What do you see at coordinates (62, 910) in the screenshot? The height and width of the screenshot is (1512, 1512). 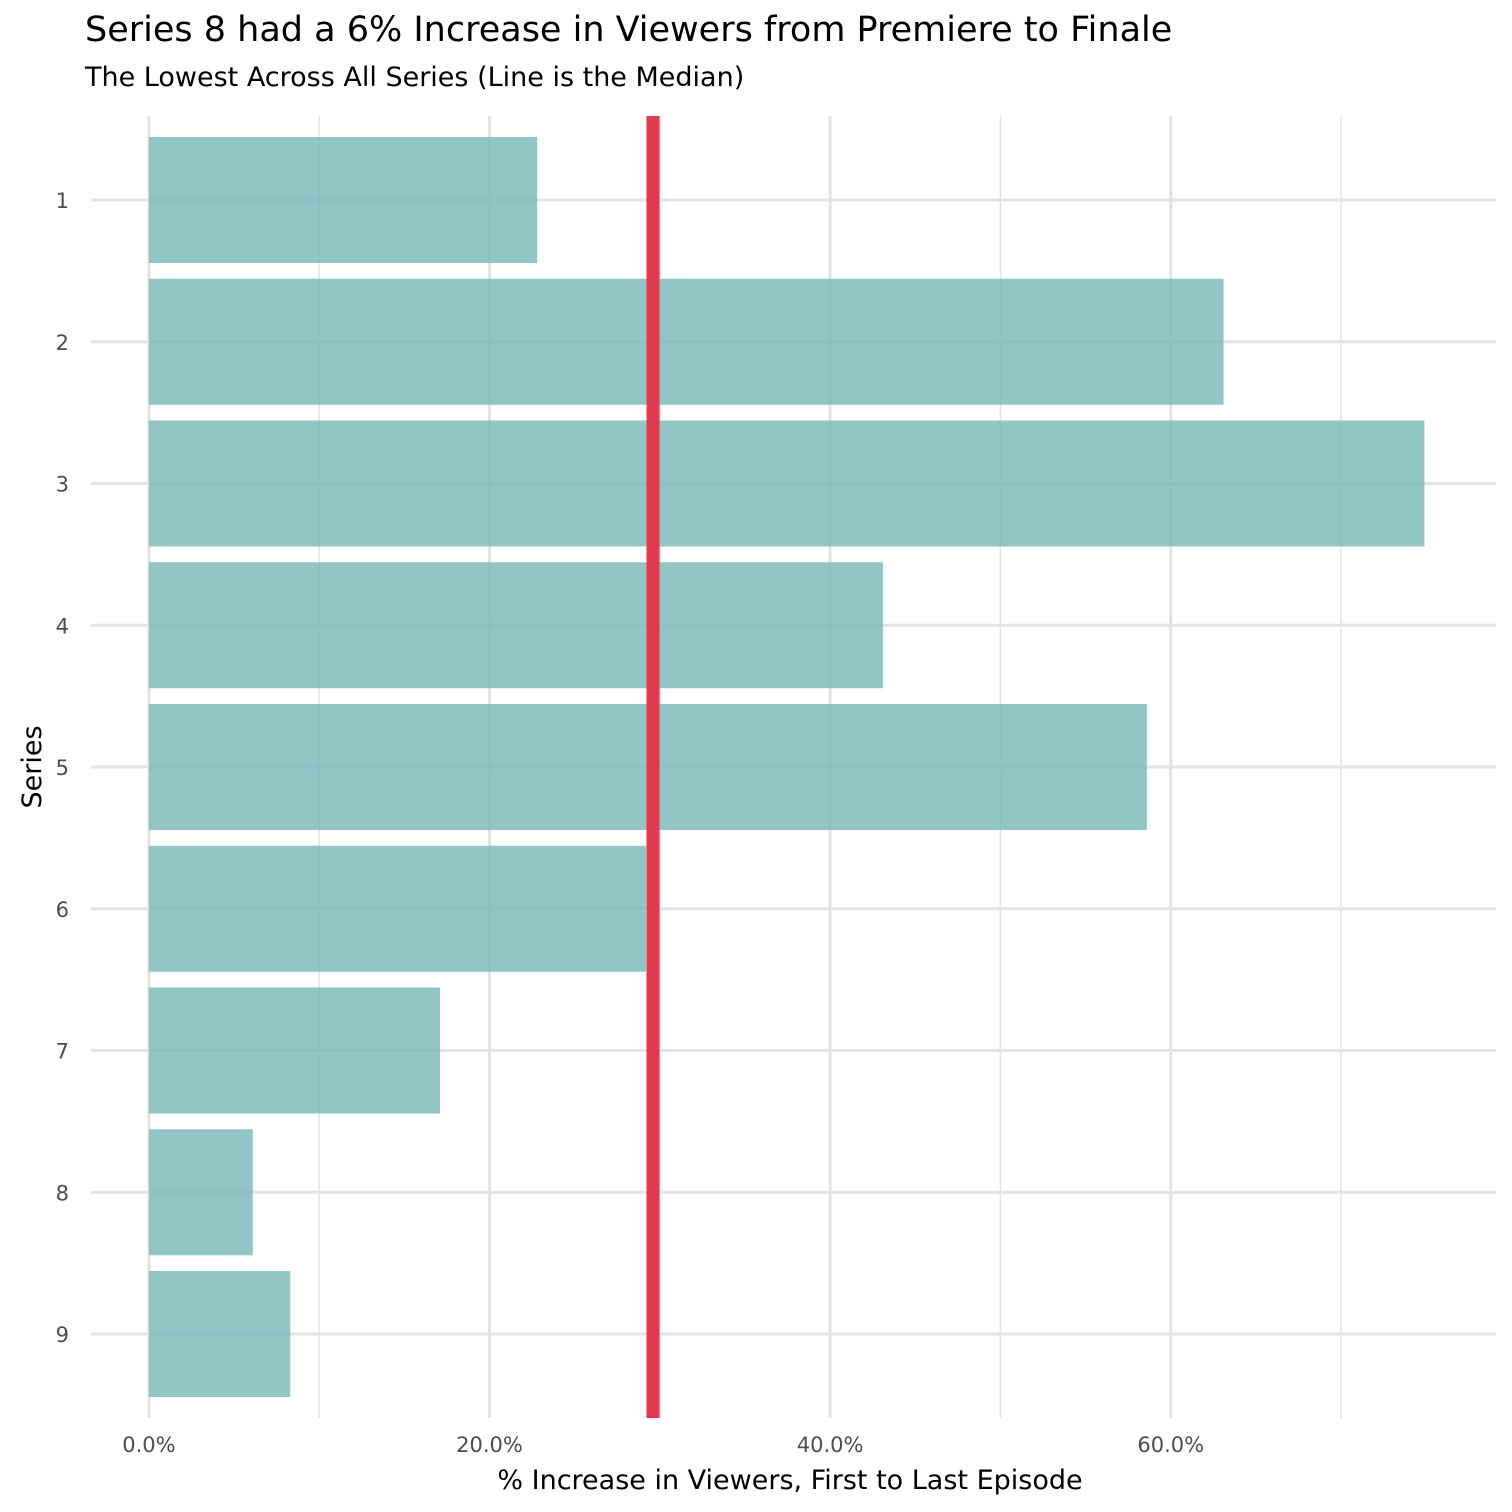 I see `y-tick-label: 6` at bounding box center [62, 910].